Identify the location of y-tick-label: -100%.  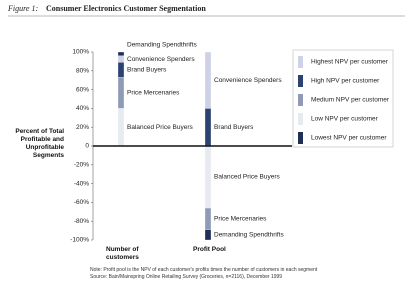
(79, 240).